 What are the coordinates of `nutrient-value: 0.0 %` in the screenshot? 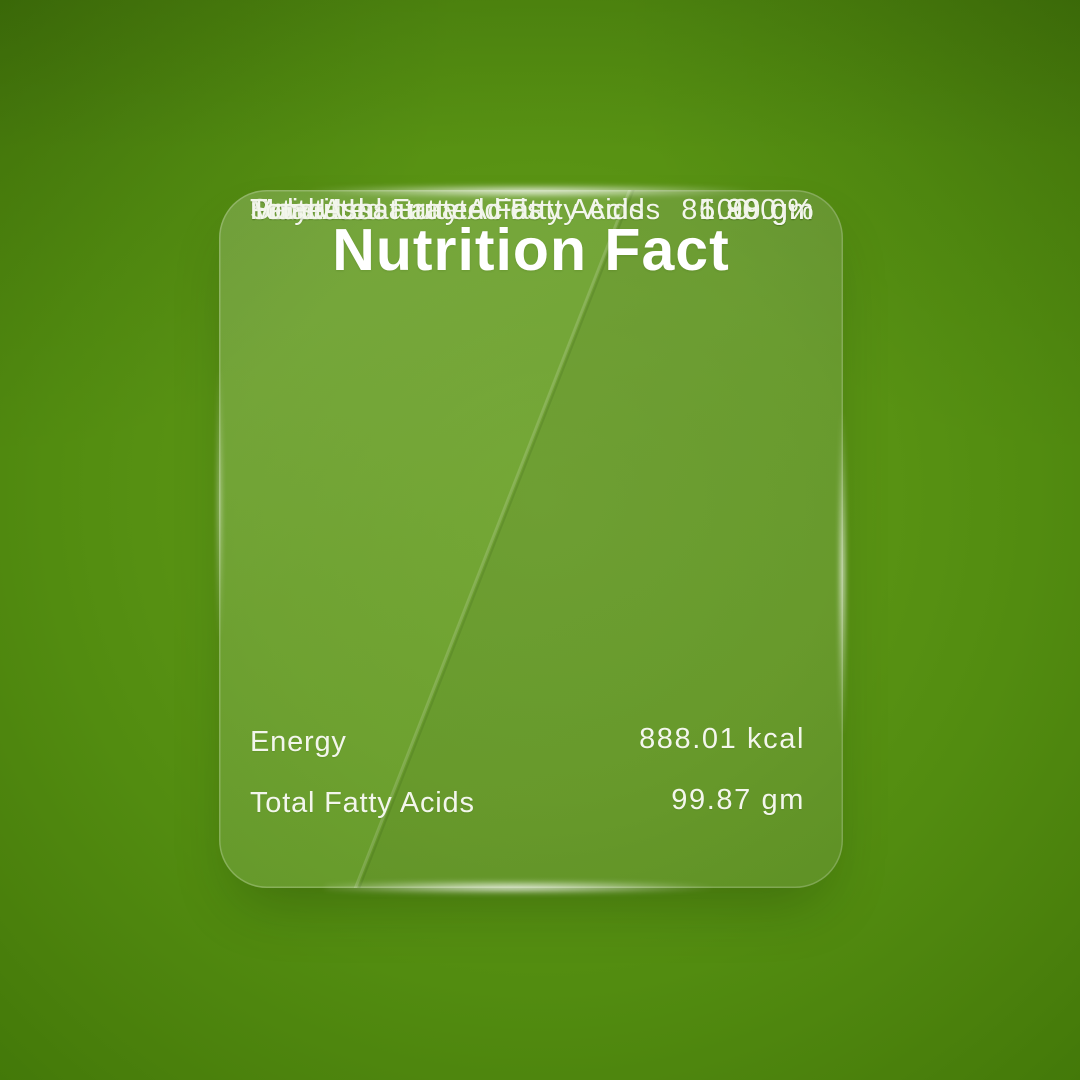 It's located at (773, 210).